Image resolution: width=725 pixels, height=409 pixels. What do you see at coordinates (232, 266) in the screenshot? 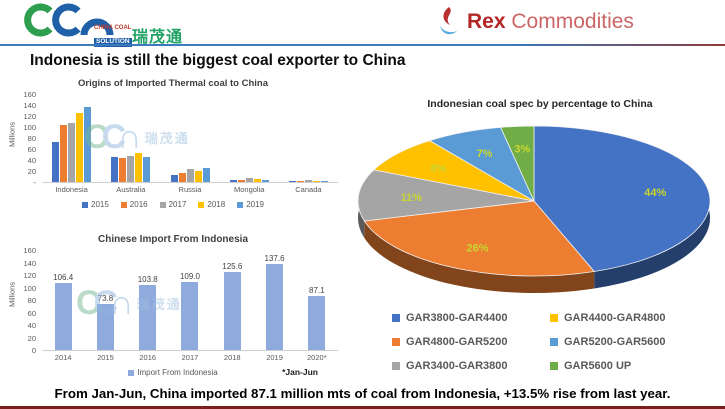
I see `bar-value-label: 125.6` at bounding box center [232, 266].